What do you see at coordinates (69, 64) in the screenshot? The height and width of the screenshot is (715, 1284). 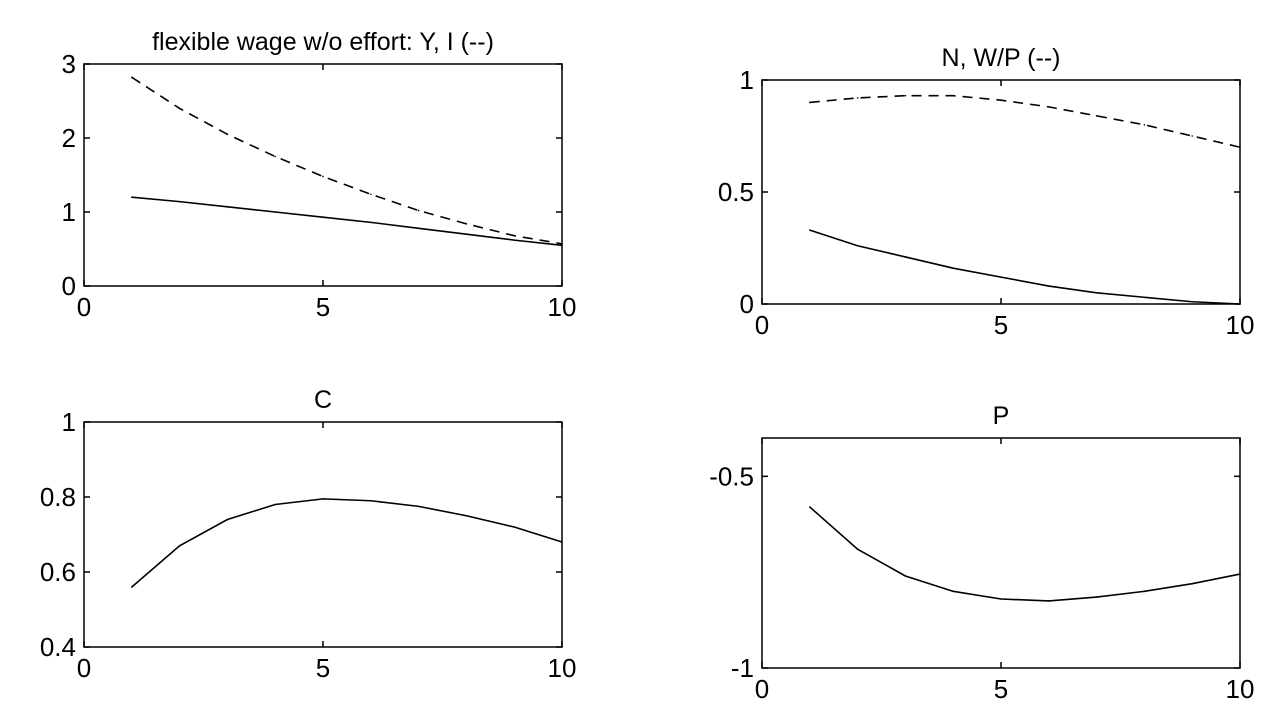 I see `y-tick-label: 3` at bounding box center [69, 64].